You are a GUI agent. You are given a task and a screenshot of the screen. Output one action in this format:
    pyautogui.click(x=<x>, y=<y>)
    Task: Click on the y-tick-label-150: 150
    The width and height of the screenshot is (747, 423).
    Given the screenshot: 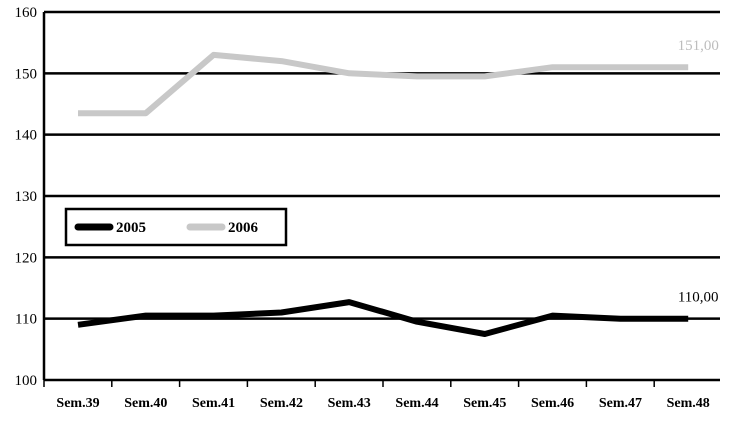 What is the action you would take?
    pyautogui.click(x=26, y=74)
    